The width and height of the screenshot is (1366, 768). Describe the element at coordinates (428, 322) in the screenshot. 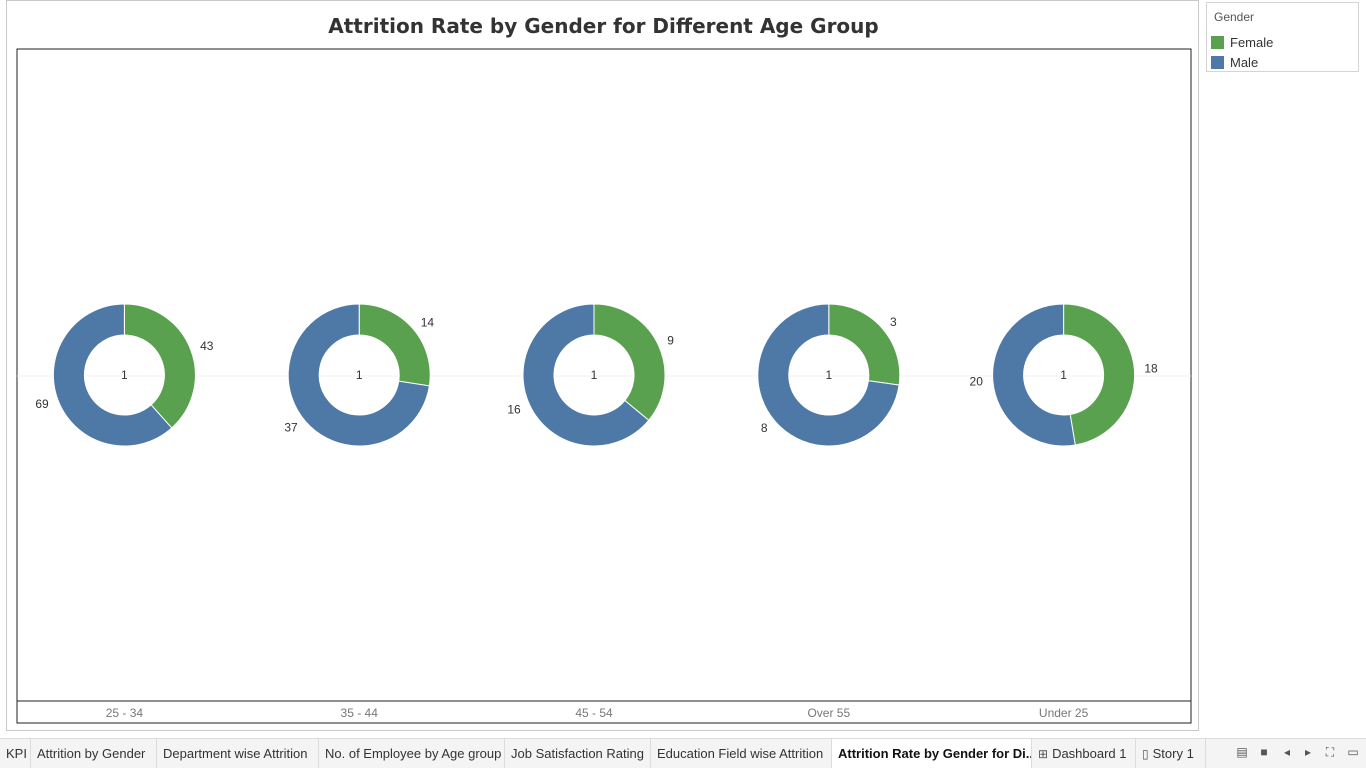

I see `donut-label-female-1: 14` at that location.